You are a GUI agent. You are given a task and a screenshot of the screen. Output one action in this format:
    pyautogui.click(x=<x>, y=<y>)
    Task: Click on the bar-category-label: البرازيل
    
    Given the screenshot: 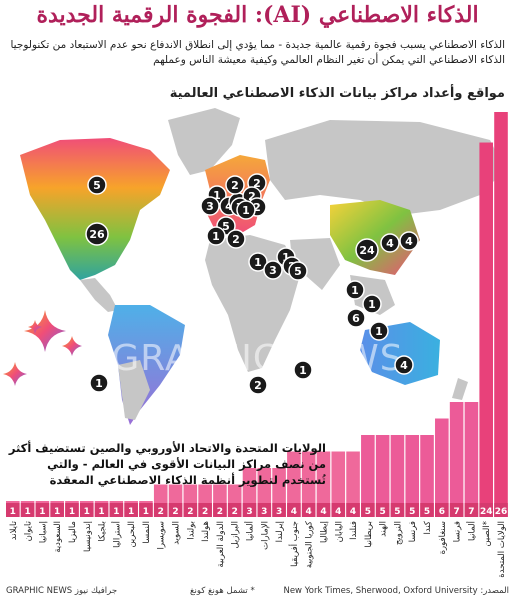 What is the action you would take?
    pyautogui.click(x=236, y=534)
    